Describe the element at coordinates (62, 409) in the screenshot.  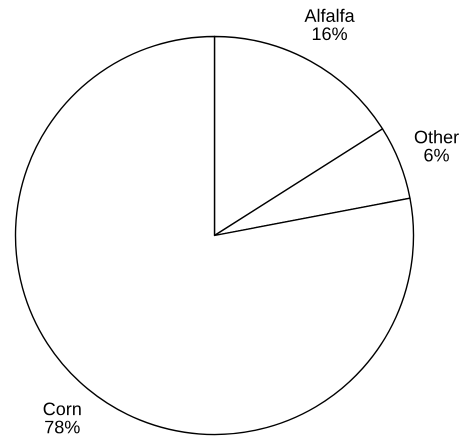
I see `slice-label: Corn` at that location.